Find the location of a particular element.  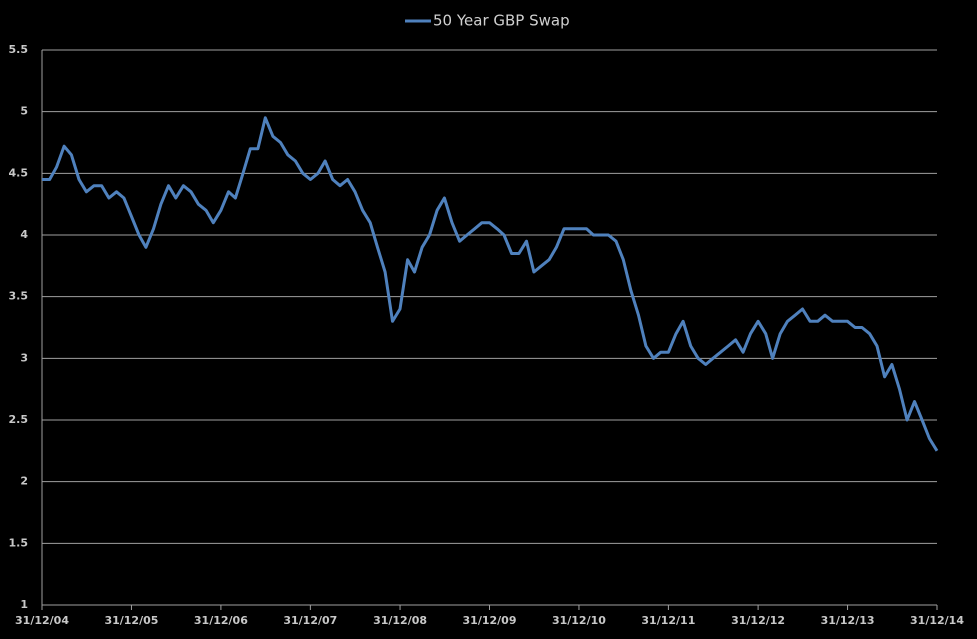

y-tick-label: 1 is located at coordinates (24, 604).